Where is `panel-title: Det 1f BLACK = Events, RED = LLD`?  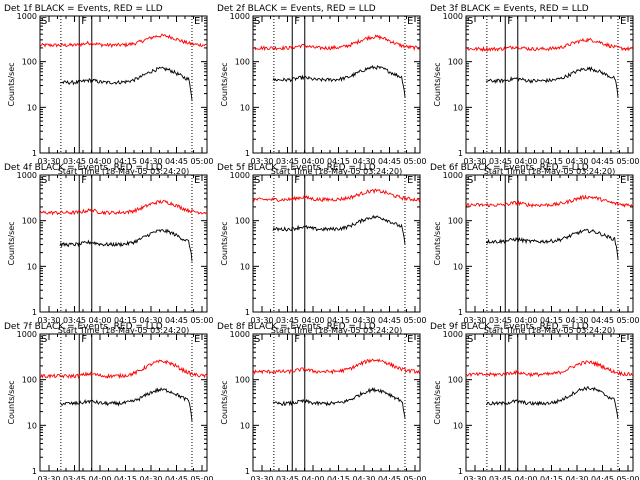
panel-title: Det 1f BLACK = Events, RED = LLD is located at coordinates (83, 9).